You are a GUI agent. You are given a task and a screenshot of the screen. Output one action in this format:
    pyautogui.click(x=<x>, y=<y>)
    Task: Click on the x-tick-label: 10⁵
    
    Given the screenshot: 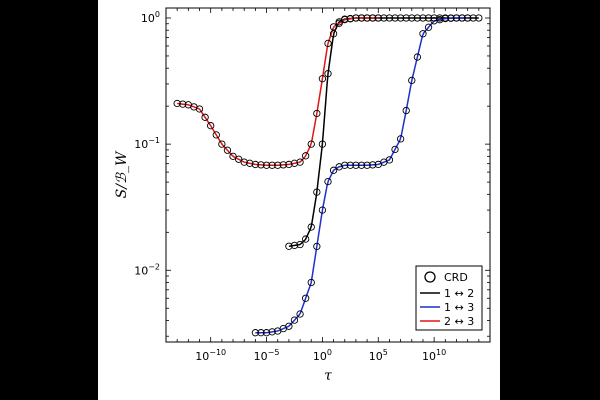 What is the action you would take?
    pyautogui.click(x=378, y=355)
    